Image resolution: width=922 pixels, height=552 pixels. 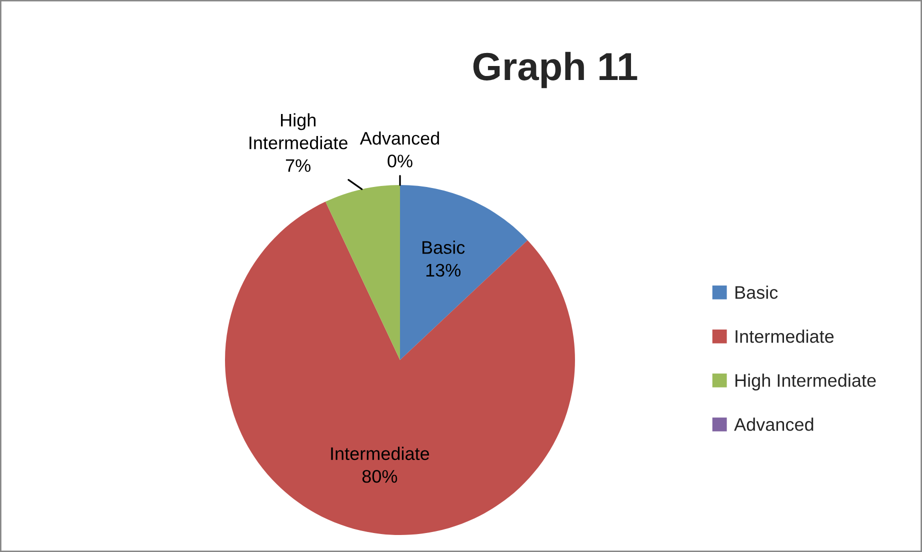 What do you see at coordinates (443, 270) in the screenshot?
I see `data-label: 13%` at bounding box center [443, 270].